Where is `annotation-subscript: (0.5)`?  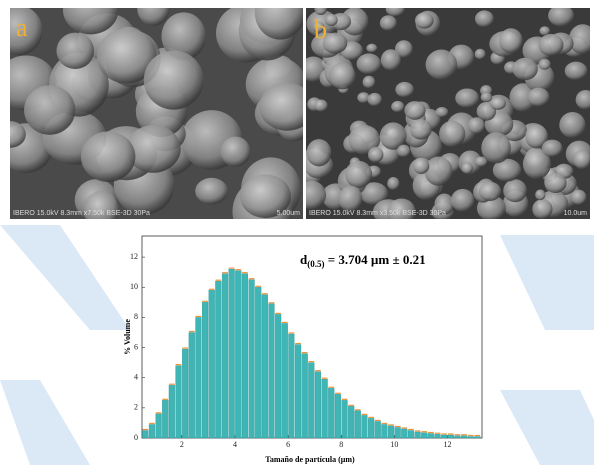
annotation-subscript: (0.5) is located at coordinates (315, 264).